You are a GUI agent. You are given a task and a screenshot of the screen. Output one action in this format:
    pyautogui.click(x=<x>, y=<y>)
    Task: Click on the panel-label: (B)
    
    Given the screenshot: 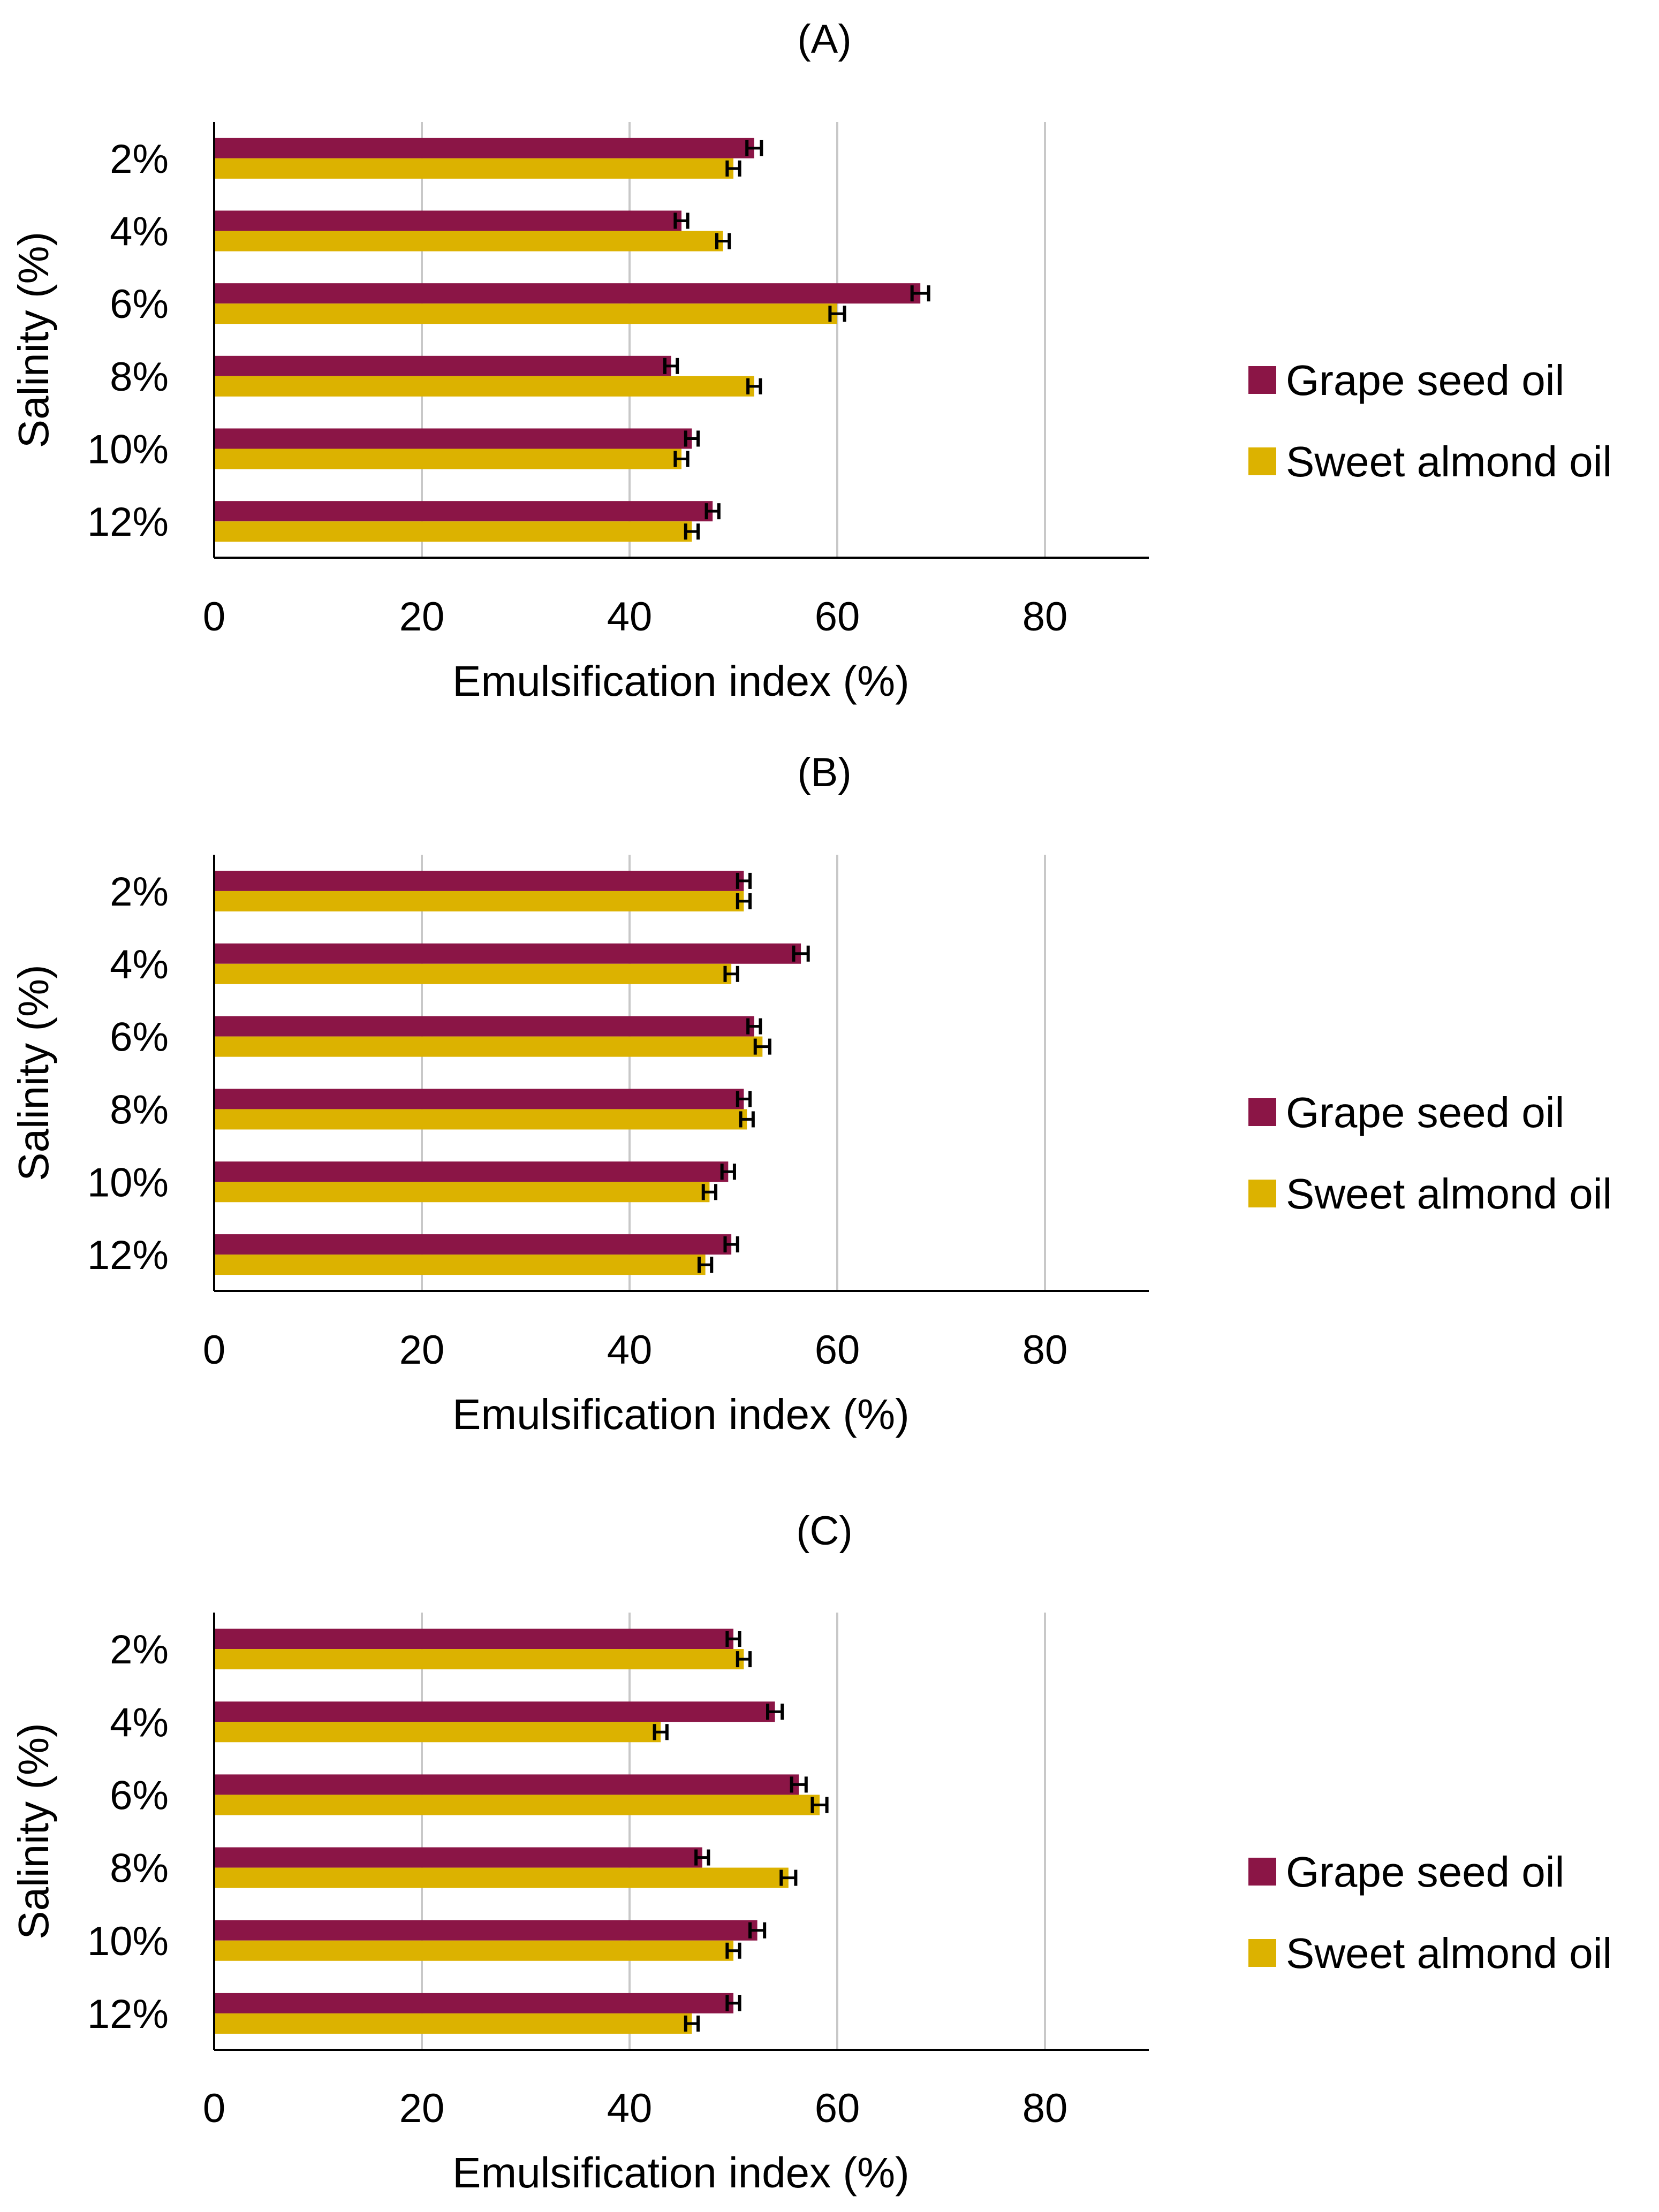 What is the action you would take?
    pyautogui.click(x=824, y=772)
    